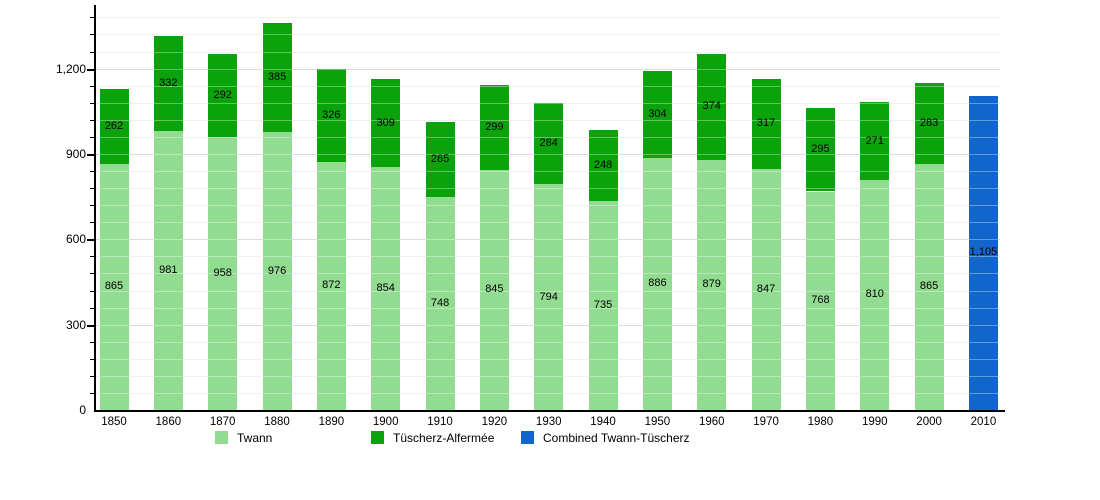  I want to click on legend-label: Combined Twann-Tüscherz, so click(616, 438).